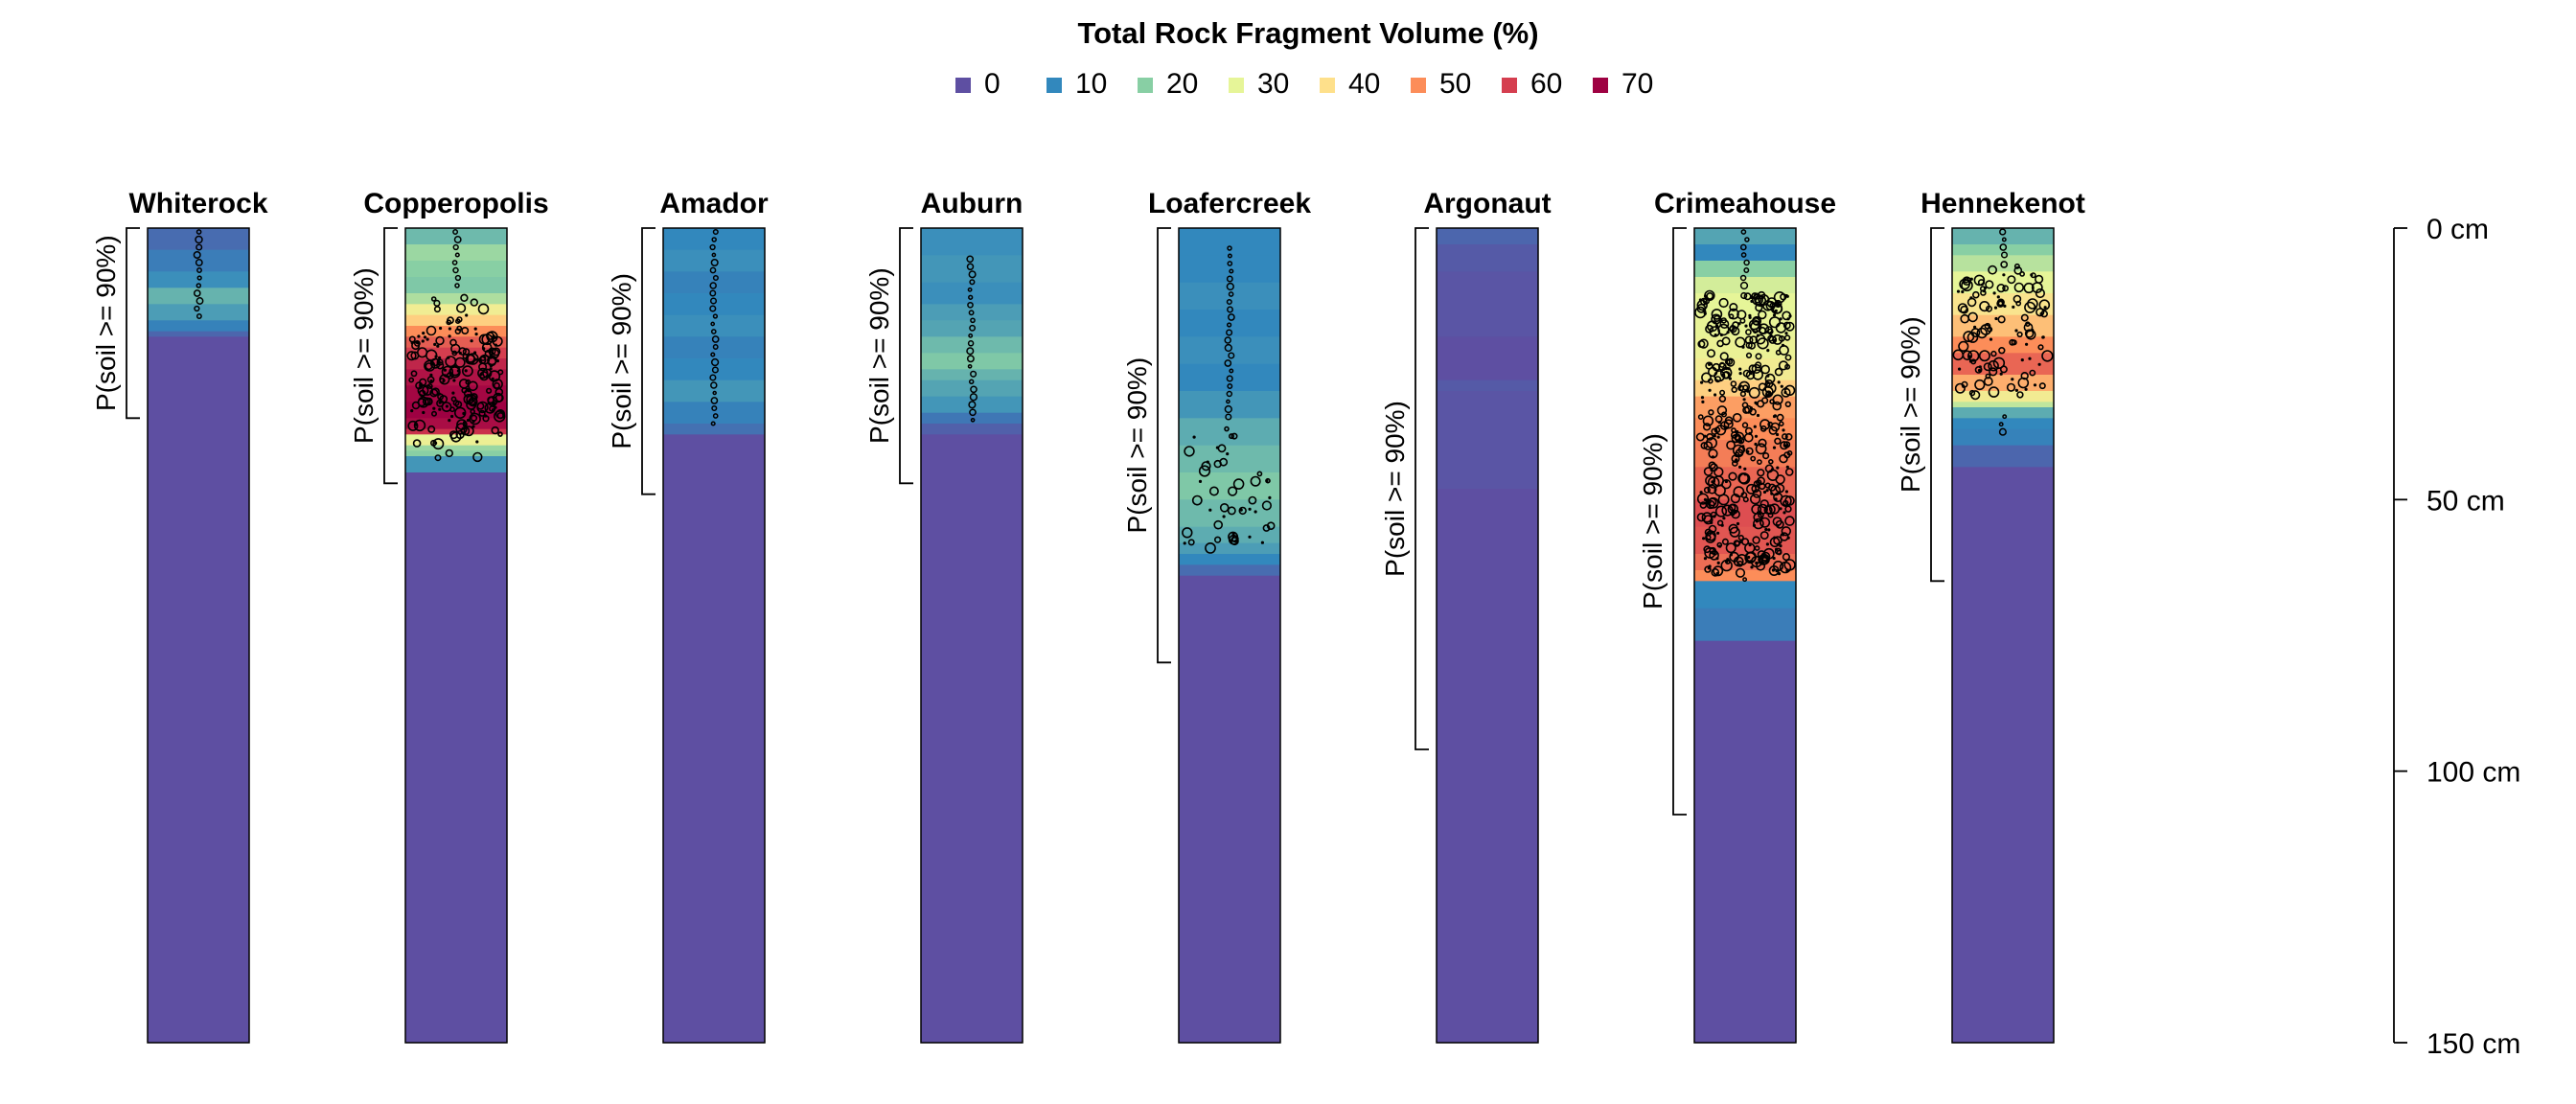  Describe the element at coordinates (364, 355) in the screenshot. I see `bracket-label: P(soil >= 90%)` at that location.